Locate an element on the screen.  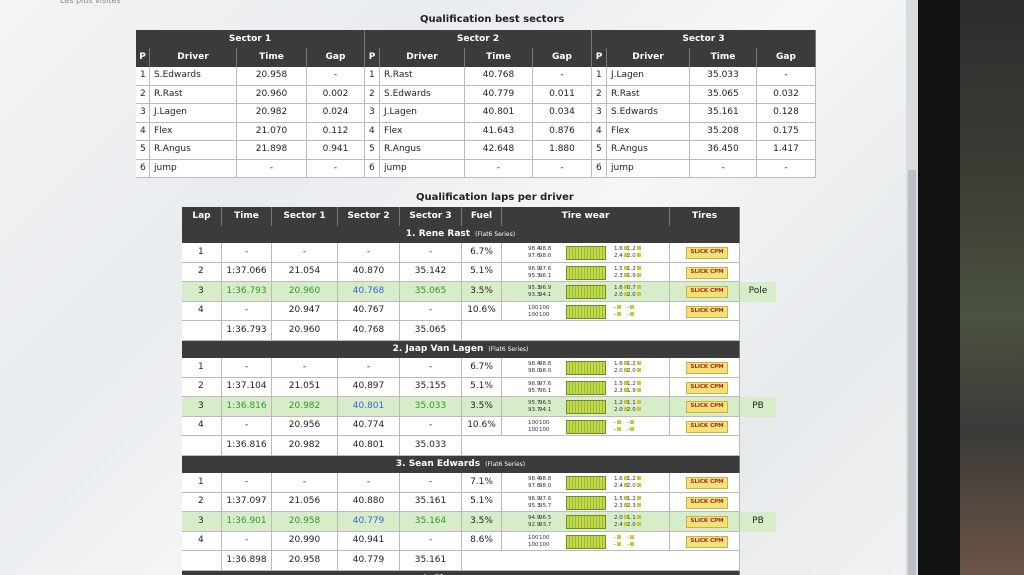
lap-number: 3 is located at coordinates (202, 407).